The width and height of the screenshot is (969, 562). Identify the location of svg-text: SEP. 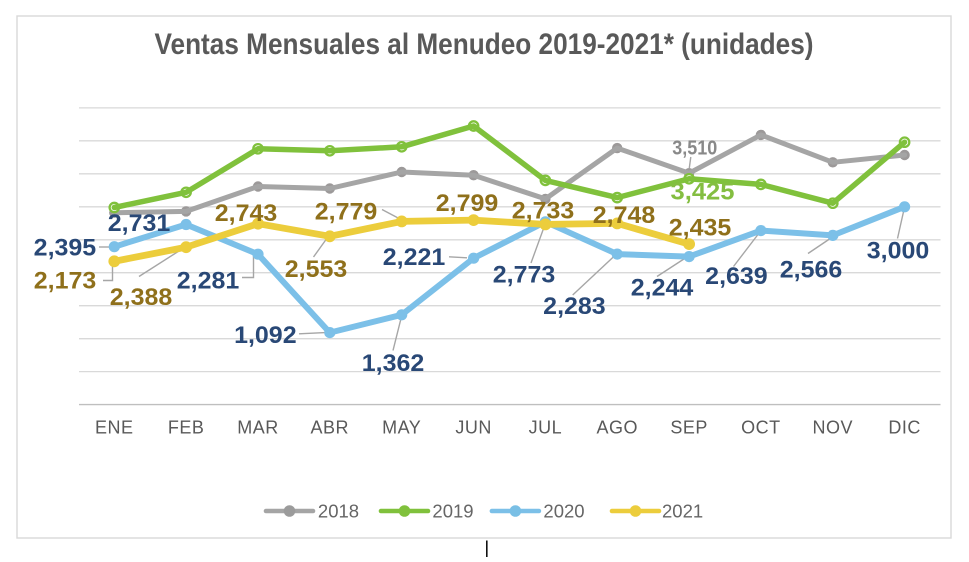
(689, 428).